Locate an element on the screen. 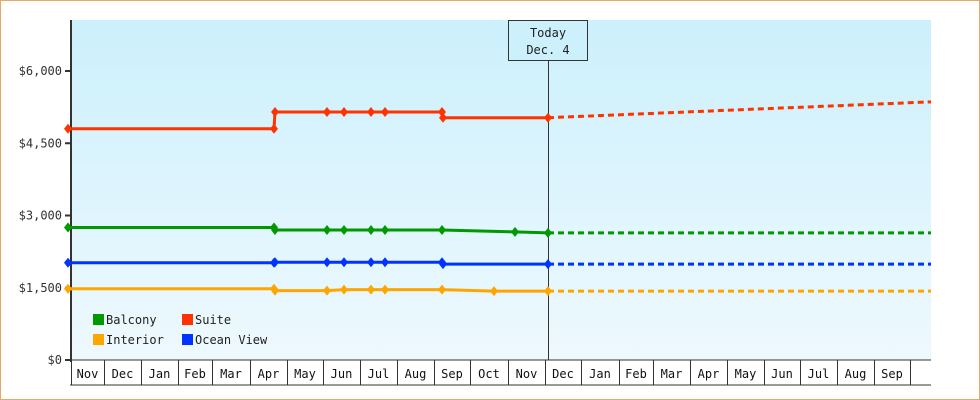 This screenshot has width=980, height=400. legend-item-balcony: Balcony is located at coordinates (125, 320).